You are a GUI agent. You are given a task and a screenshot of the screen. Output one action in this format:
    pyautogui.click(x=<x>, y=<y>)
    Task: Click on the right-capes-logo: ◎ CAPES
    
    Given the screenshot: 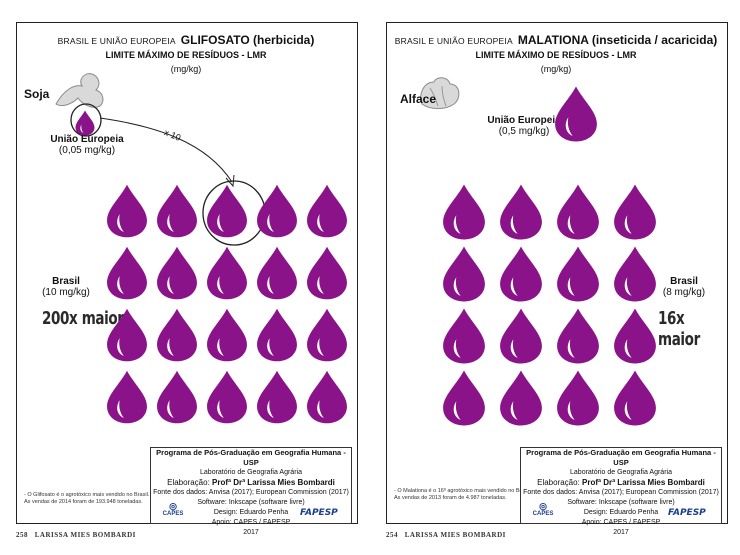 What is the action you would take?
    pyautogui.click(x=543, y=509)
    